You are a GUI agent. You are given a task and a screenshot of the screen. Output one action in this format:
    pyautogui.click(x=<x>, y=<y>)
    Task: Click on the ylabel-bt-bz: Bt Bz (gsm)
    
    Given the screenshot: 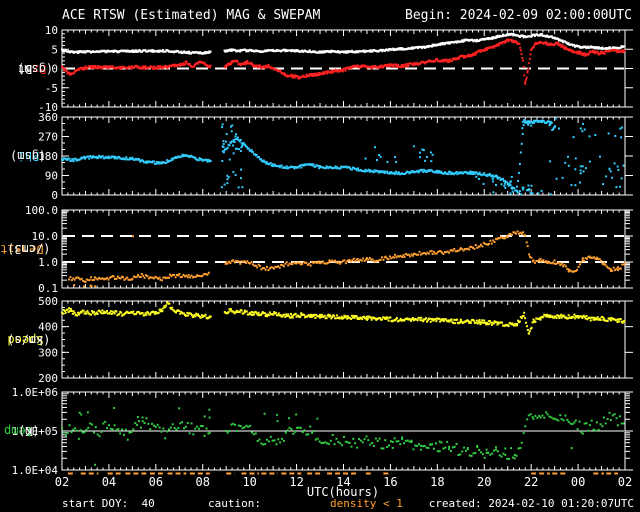 What is the action you would take?
    pyautogui.click(x=36, y=68)
    